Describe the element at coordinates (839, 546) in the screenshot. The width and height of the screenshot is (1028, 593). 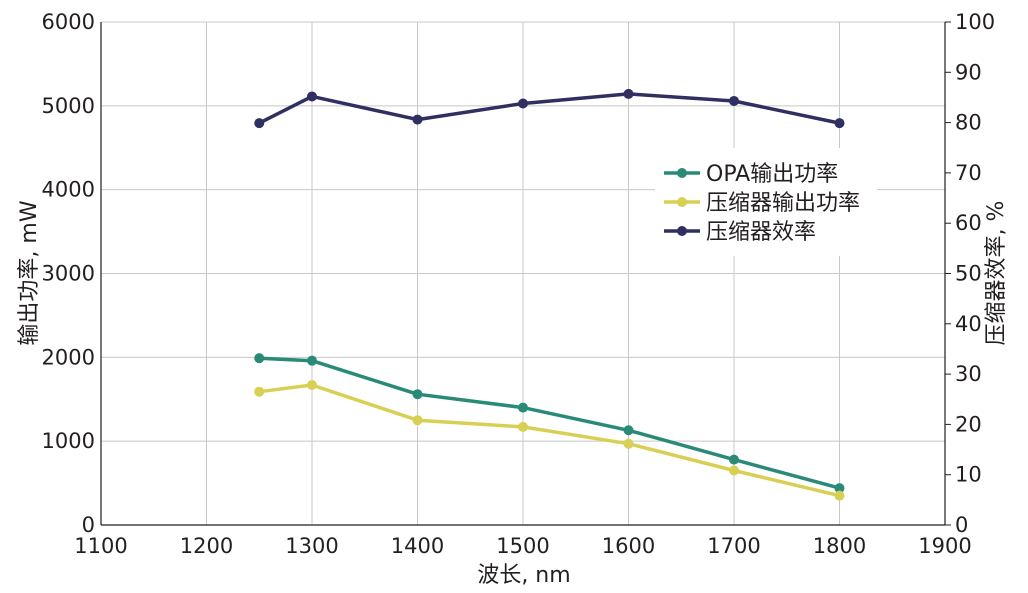
I see `x-tick-label: 1800` at that location.